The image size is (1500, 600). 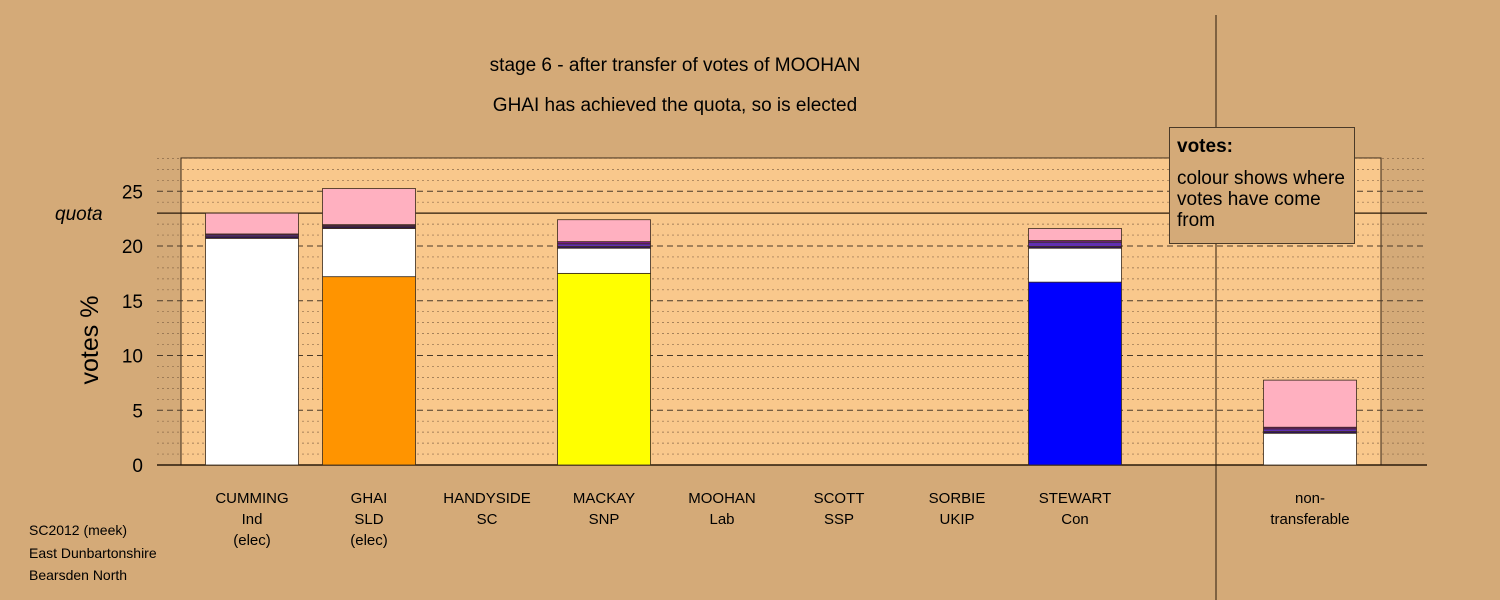 What do you see at coordinates (1075, 234) in the screenshot?
I see `bar-segment-stewart-lab` at bounding box center [1075, 234].